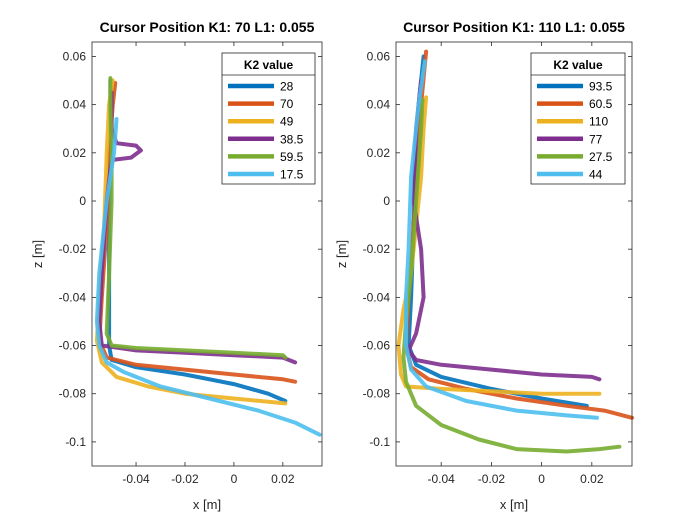 The width and height of the screenshot is (700, 525). What do you see at coordinates (292, 157) in the screenshot?
I see `legend-entry-label: 59.5` at bounding box center [292, 157].